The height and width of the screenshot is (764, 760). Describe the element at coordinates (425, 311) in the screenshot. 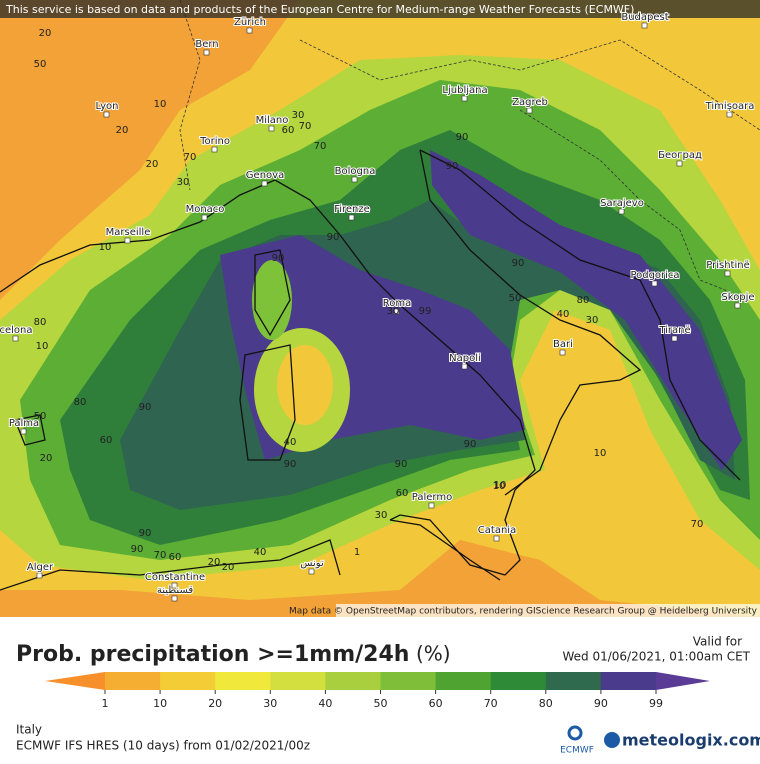

I see `contour-label: 99` at that location.